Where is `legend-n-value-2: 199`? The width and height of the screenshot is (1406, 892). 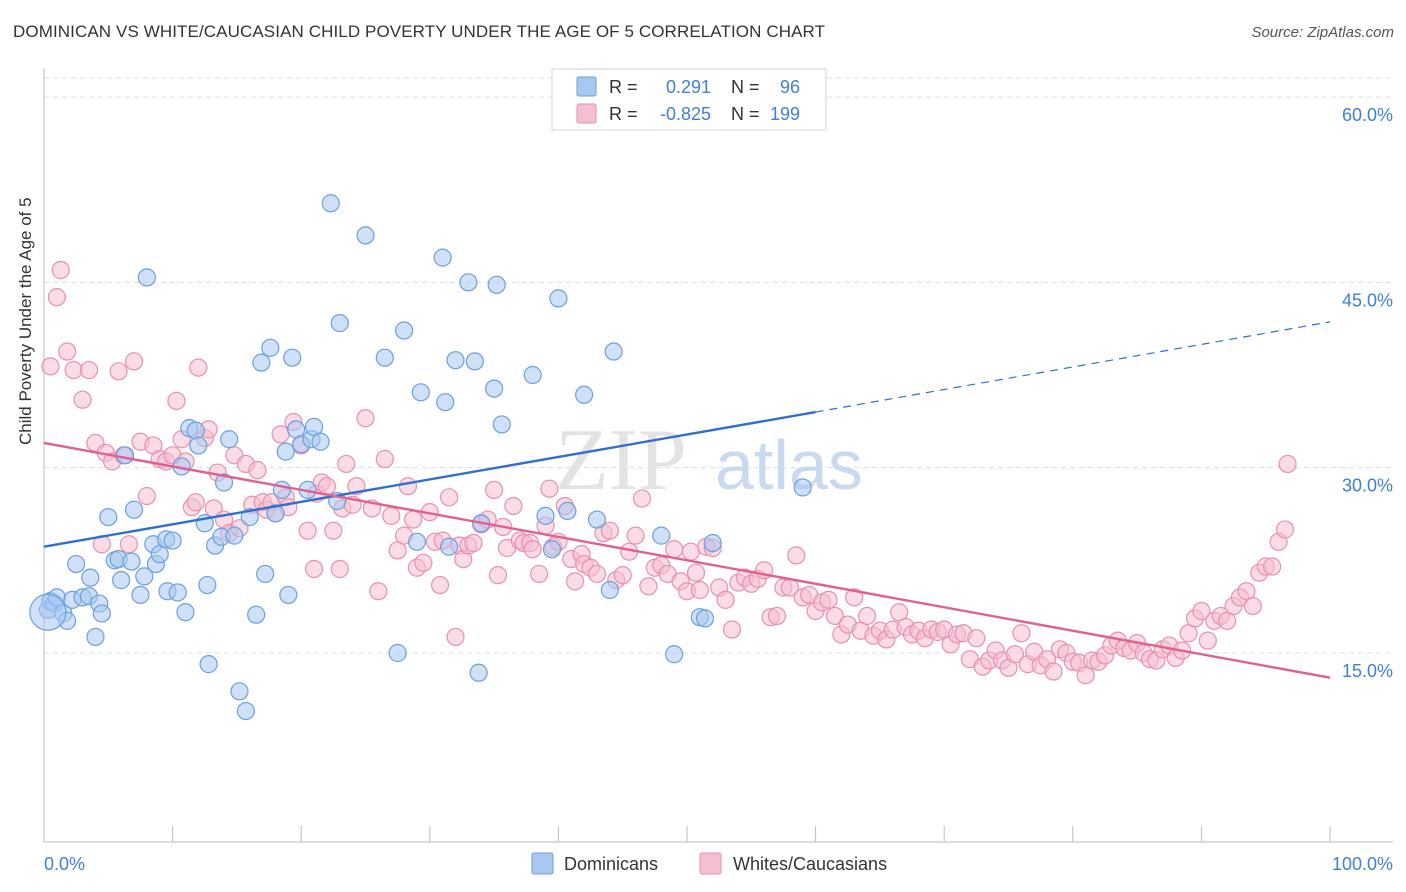 legend-n-value-2: 199 is located at coordinates (785, 114).